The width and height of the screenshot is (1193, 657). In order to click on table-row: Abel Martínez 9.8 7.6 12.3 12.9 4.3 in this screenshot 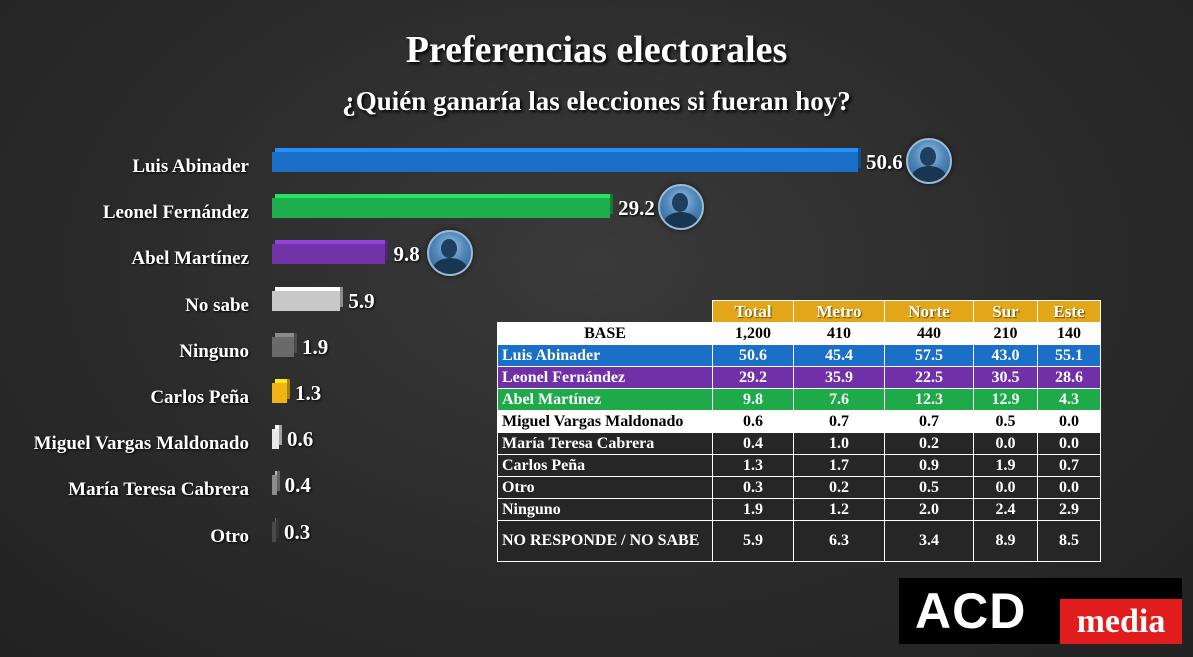, I will do `click(799, 399)`.